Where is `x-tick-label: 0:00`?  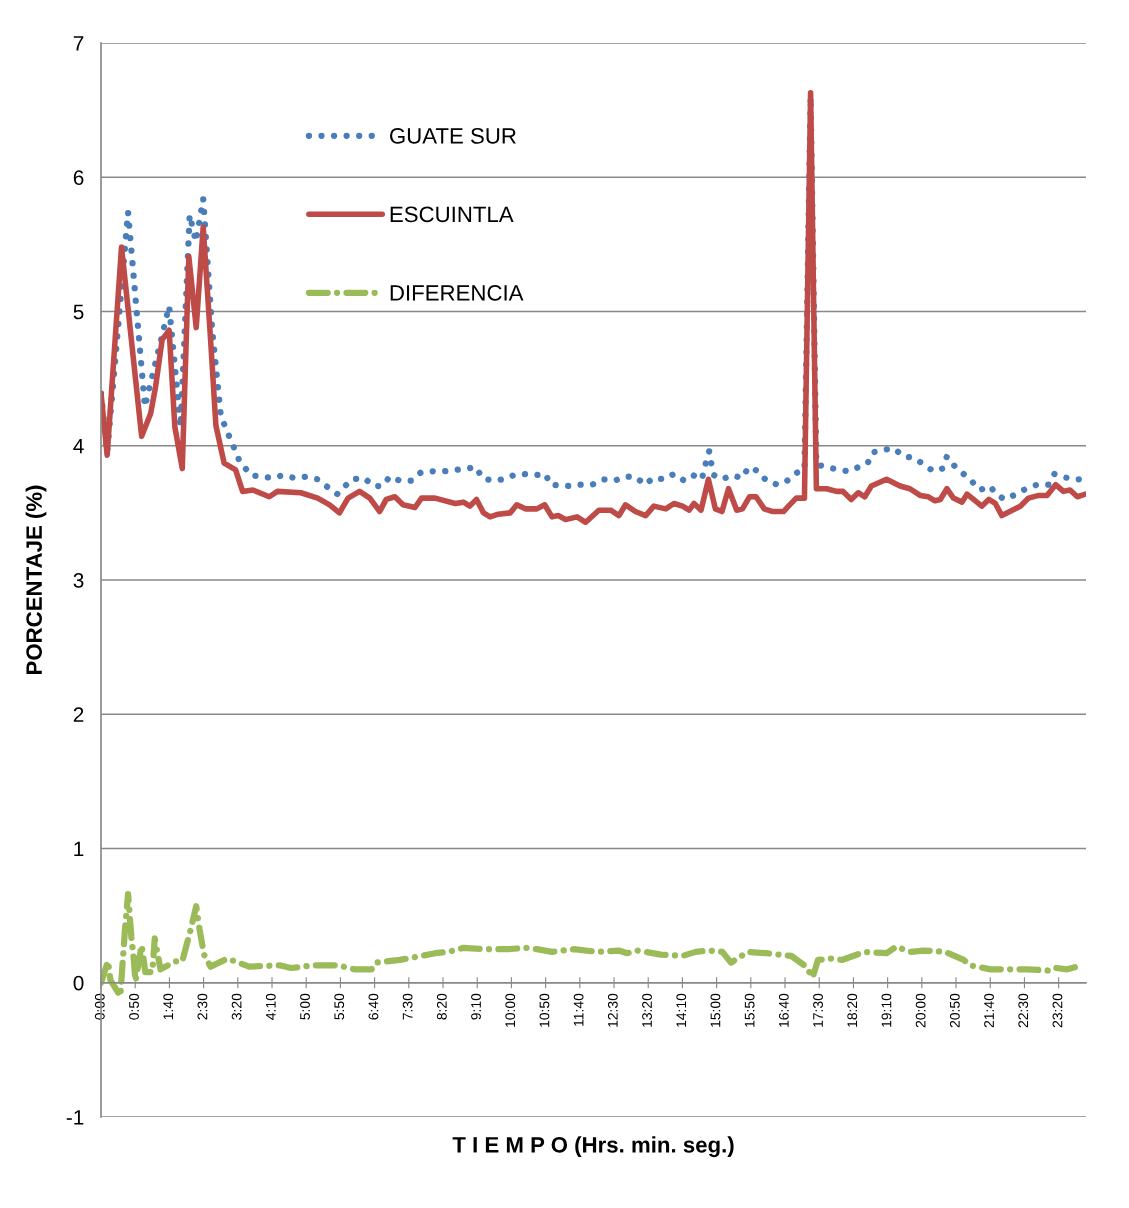
x-tick-label: 0:00 is located at coordinates (99, 1006).